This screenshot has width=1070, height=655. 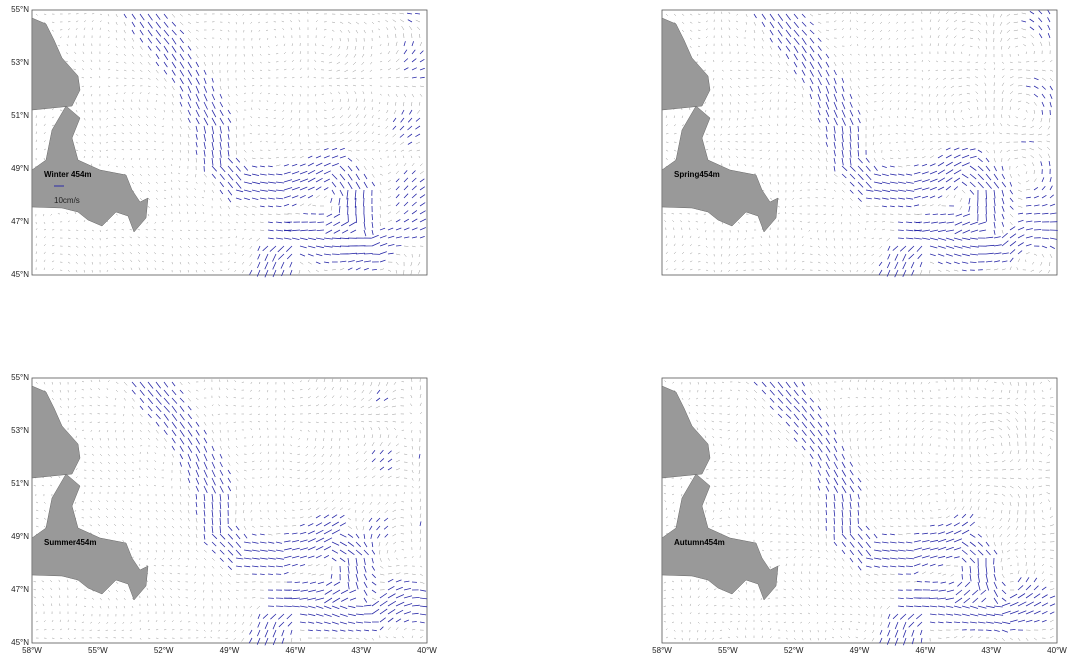 I want to click on season-label: Winter 454m, so click(x=68, y=174).